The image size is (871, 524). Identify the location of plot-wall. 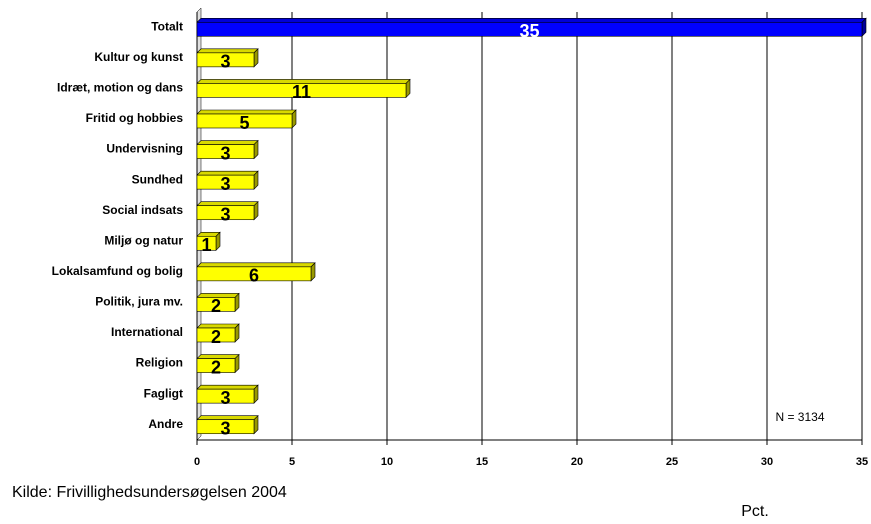
(199, 224).